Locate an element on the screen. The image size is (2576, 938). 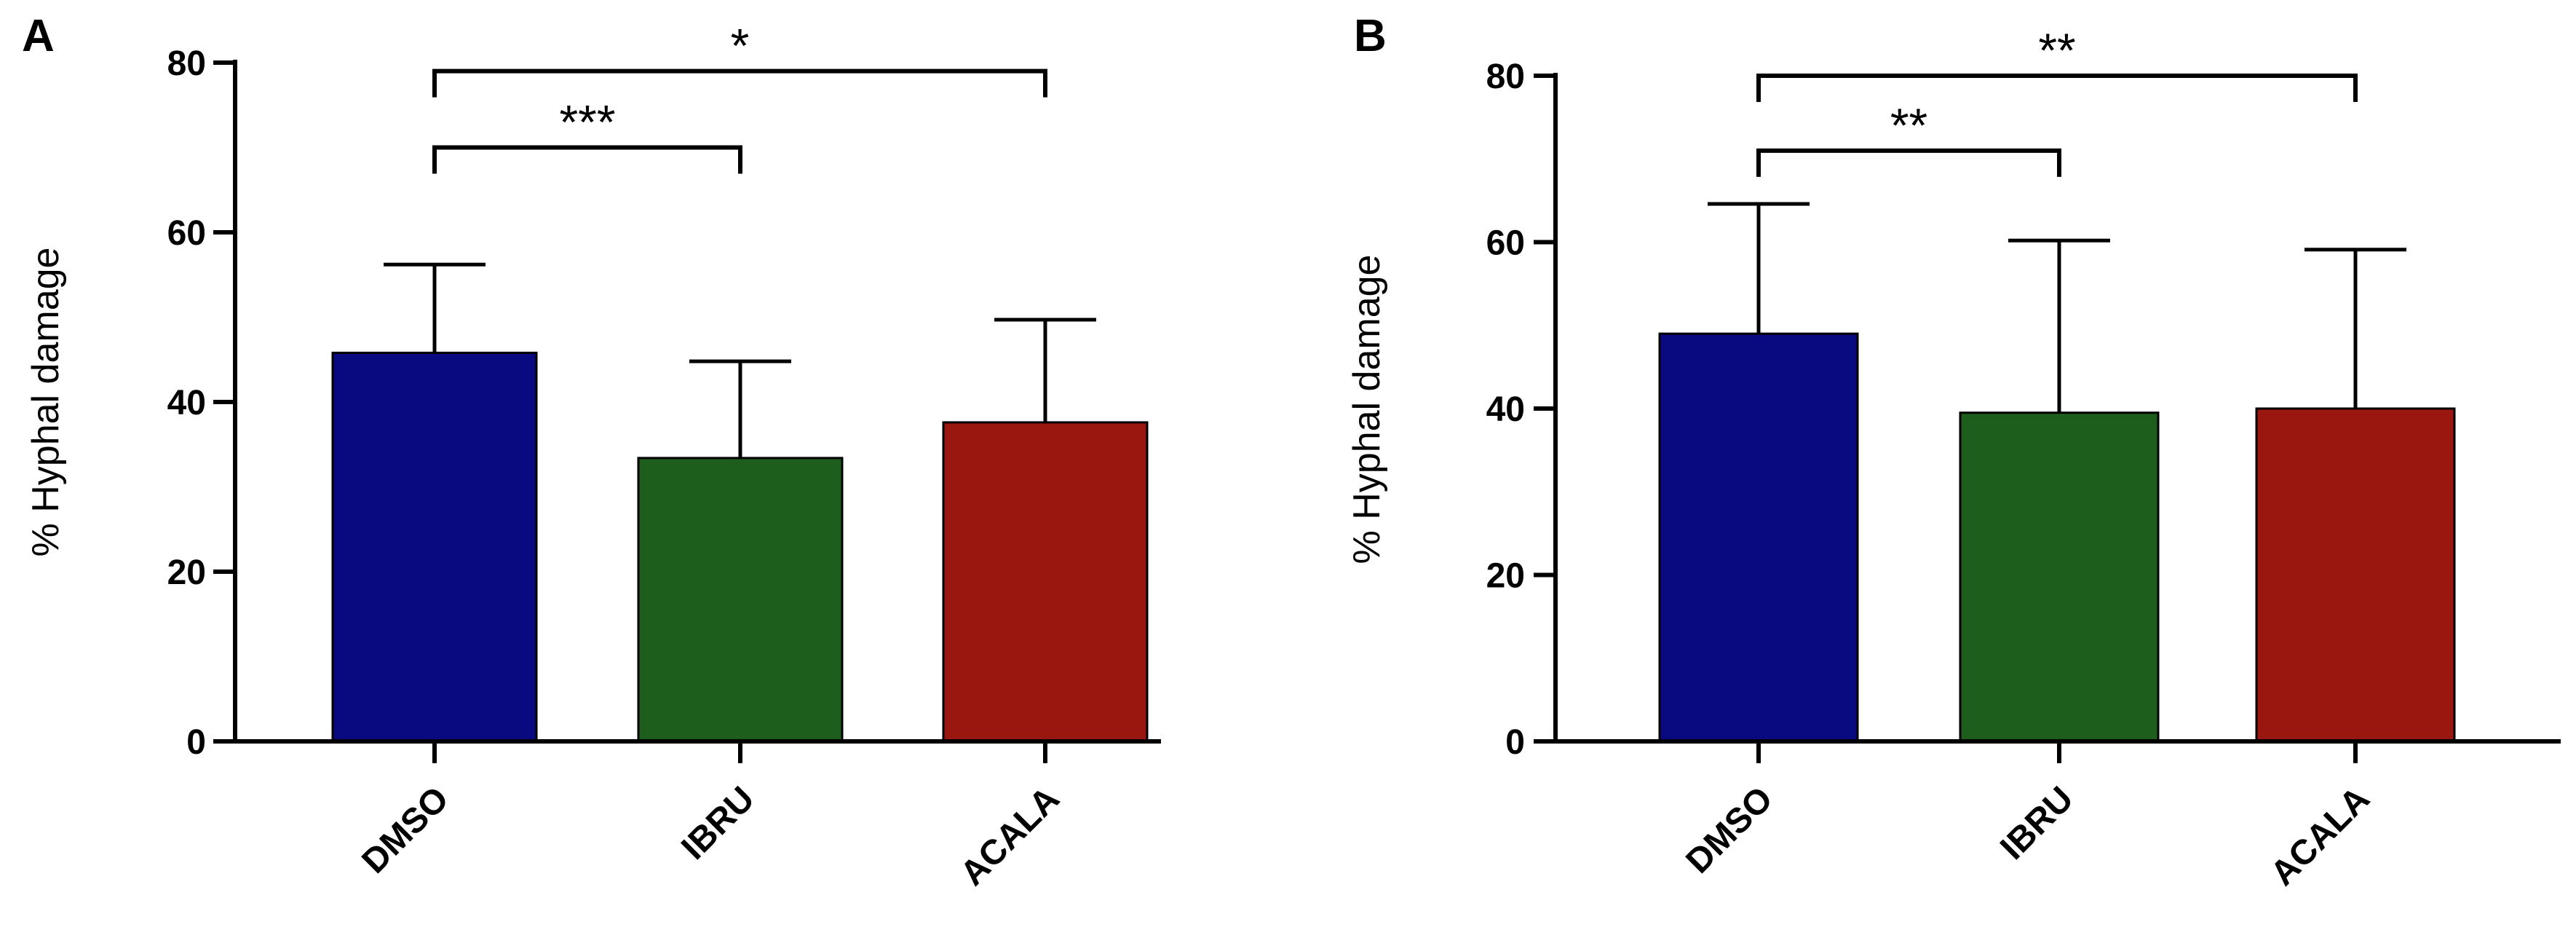
panel-label: B is located at coordinates (1370, 36).